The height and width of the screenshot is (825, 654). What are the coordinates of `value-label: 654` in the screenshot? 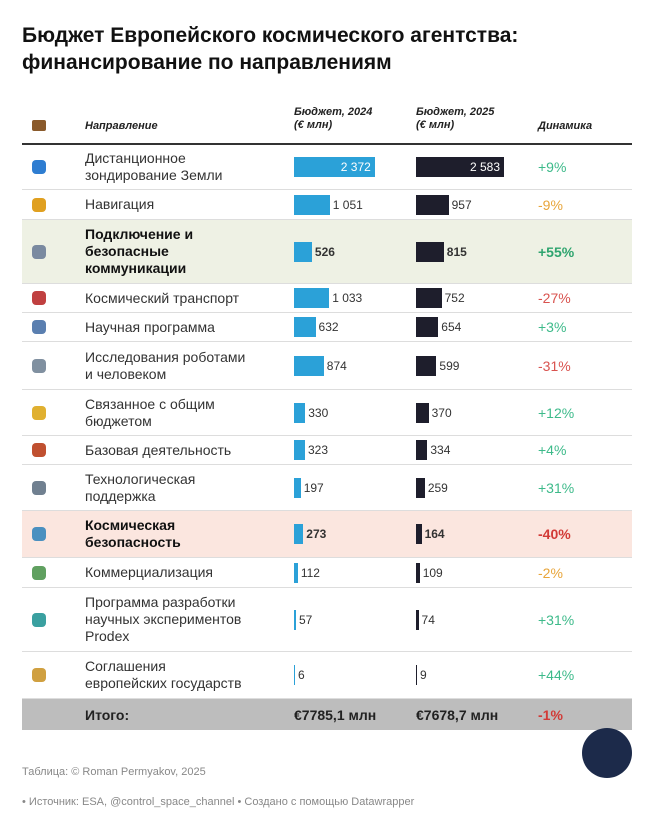 It's located at (451, 327).